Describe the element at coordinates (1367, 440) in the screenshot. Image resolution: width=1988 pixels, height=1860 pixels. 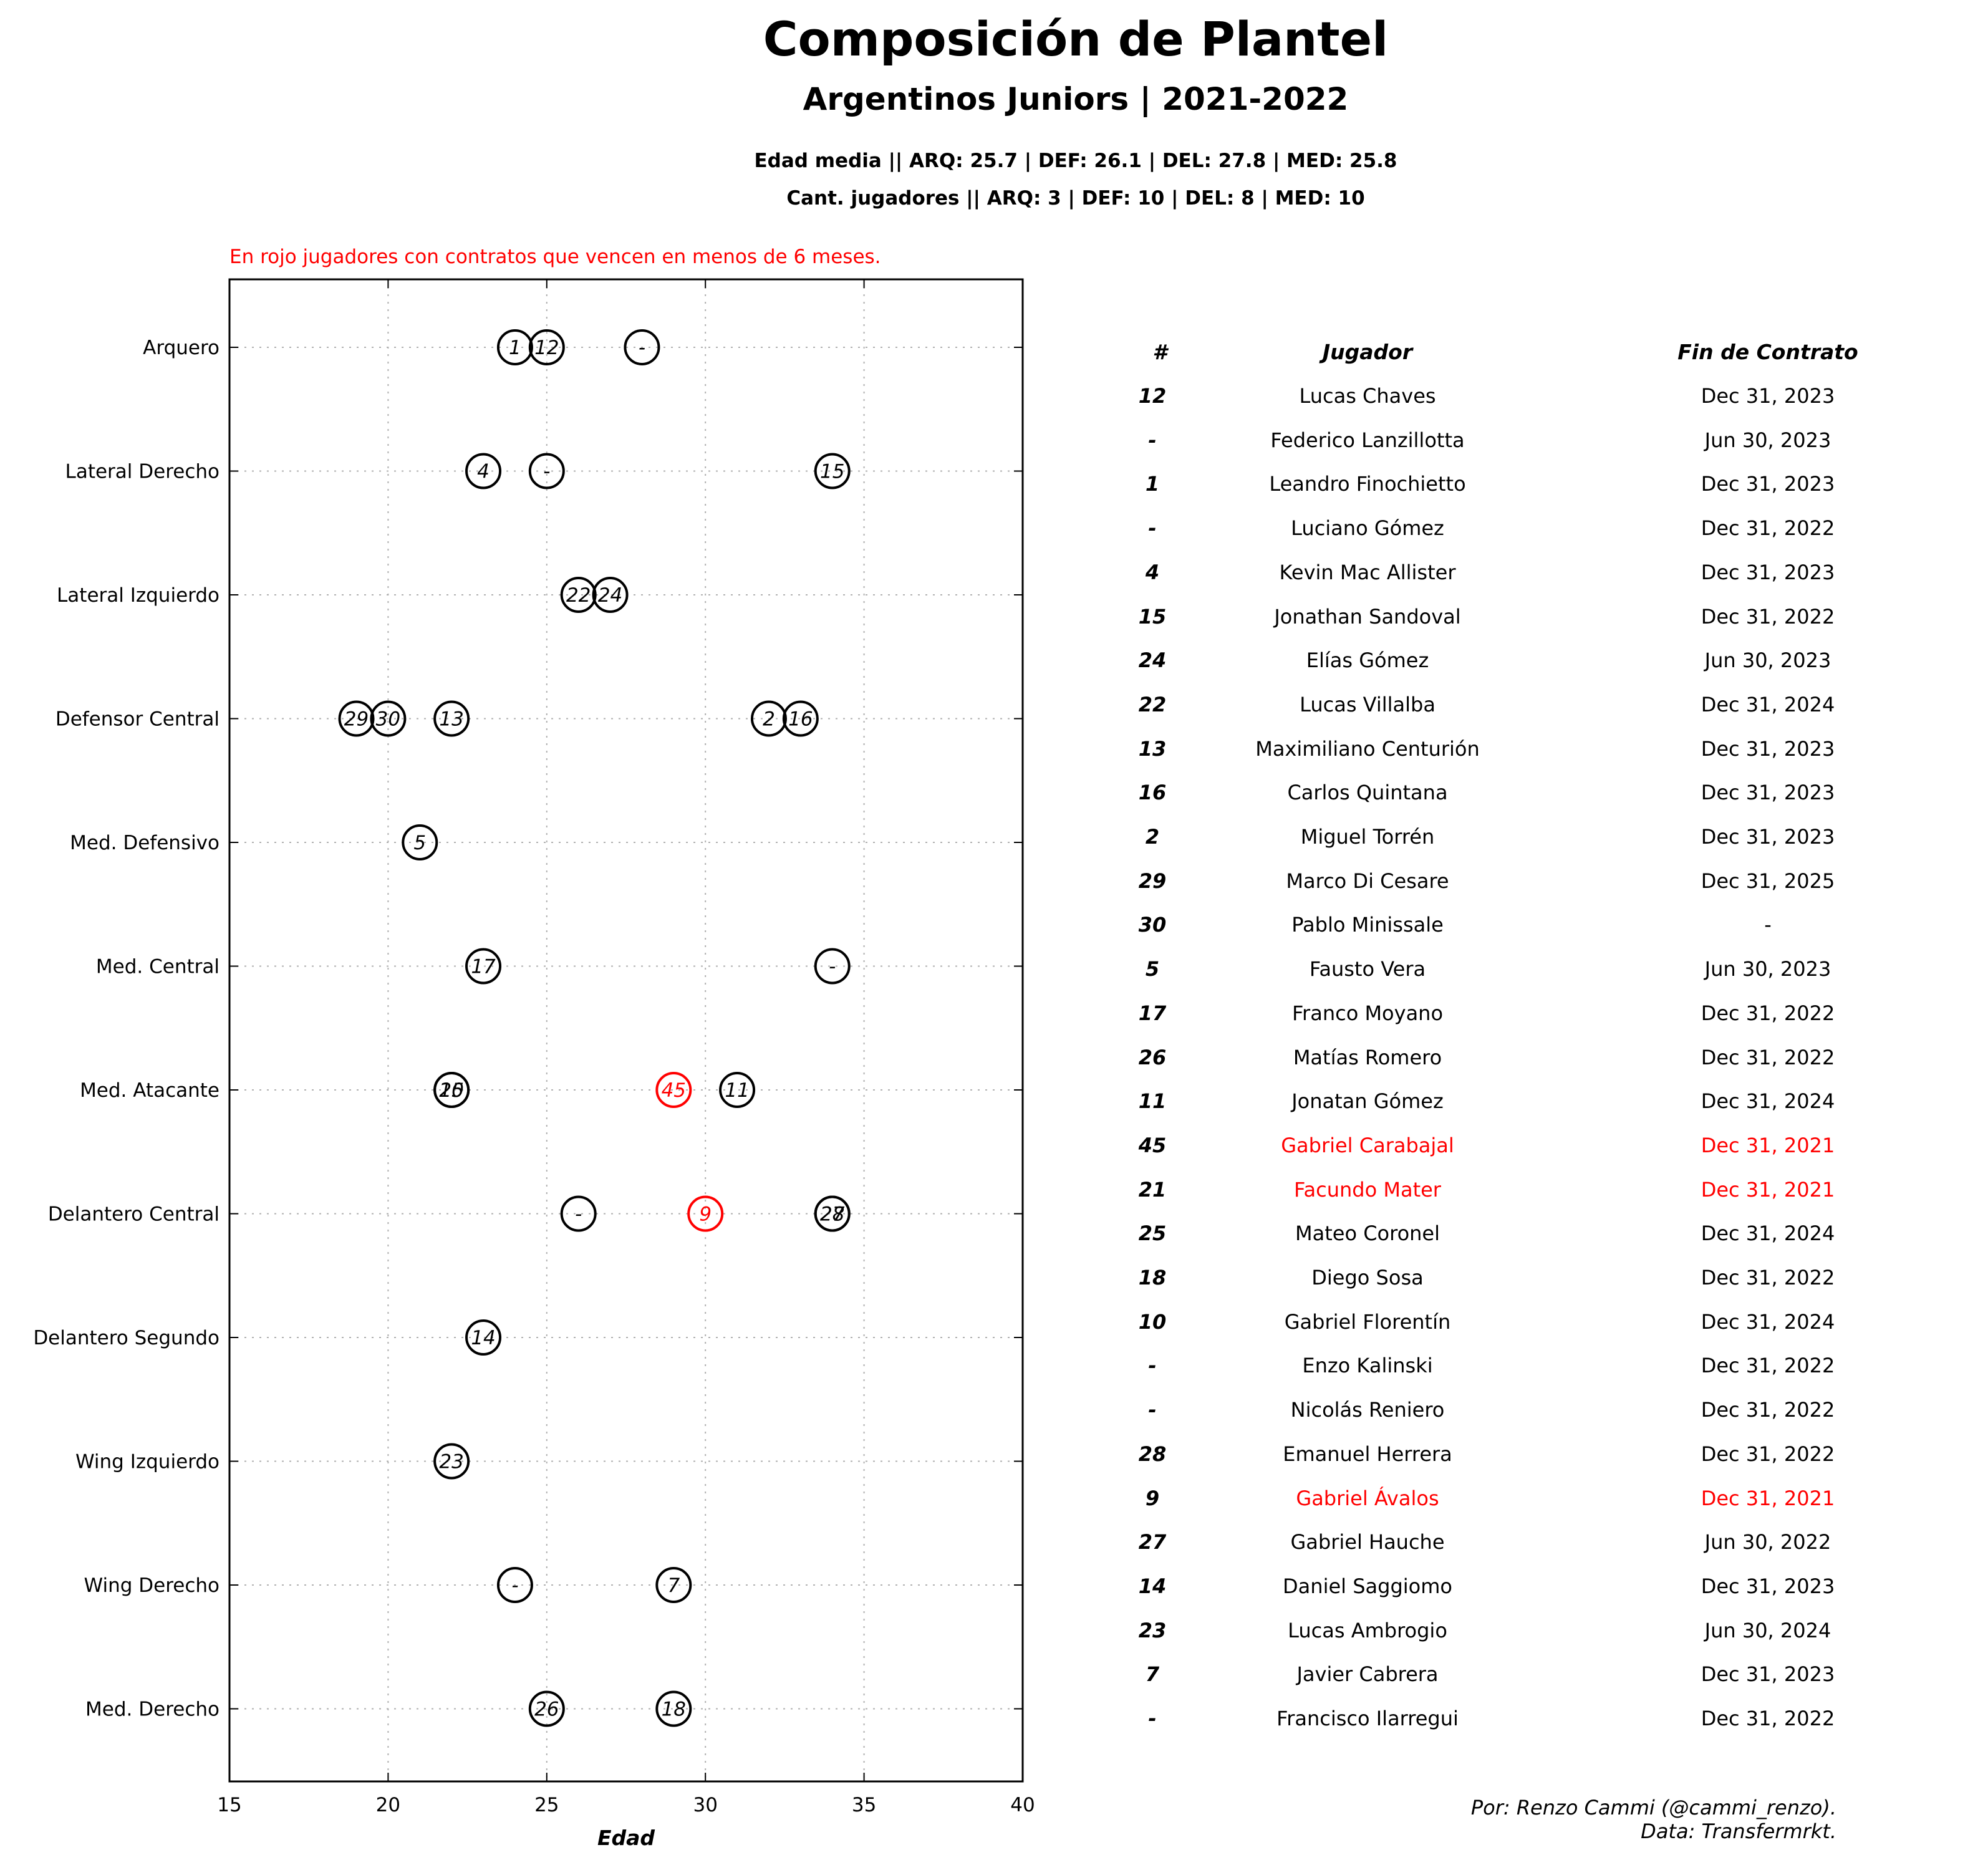
I see `row-player-cell: Federico Lanzillotta` at that location.